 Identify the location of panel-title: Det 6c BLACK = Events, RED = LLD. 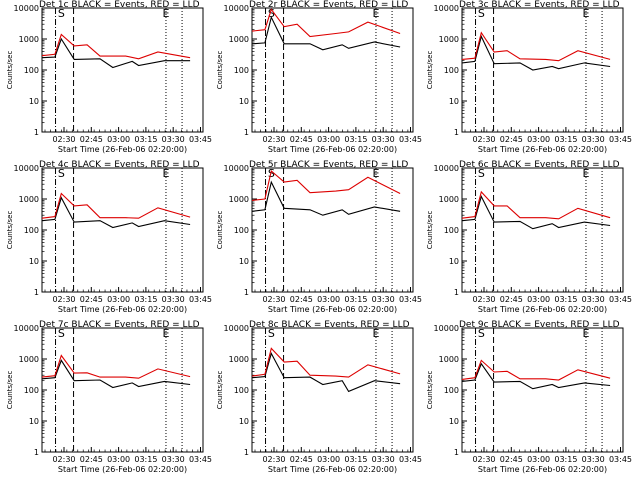
(539, 165).